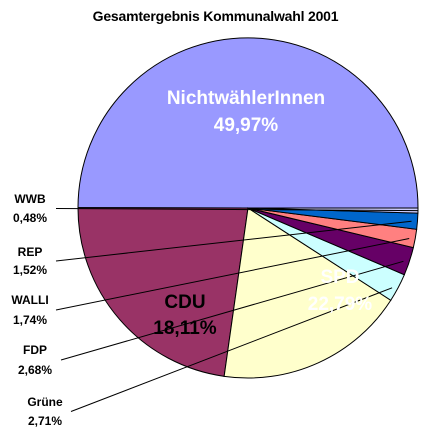 The height and width of the screenshot is (436, 431). What do you see at coordinates (30, 252) in the screenshot?
I see `slice-label-rep: REP` at bounding box center [30, 252].